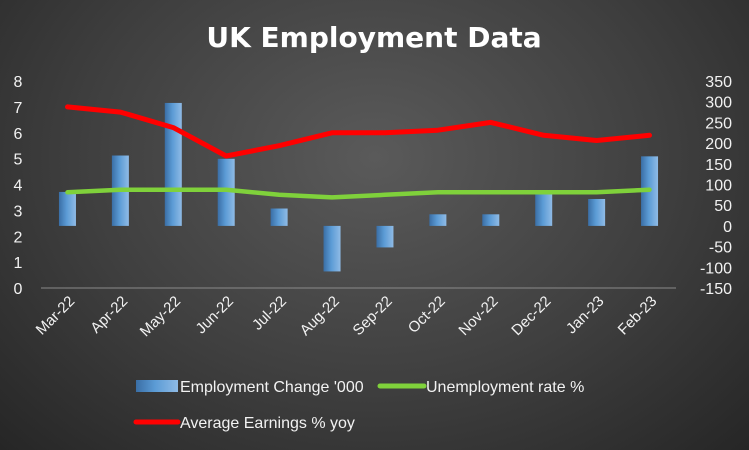 The width and height of the screenshot is (749, 450). What do you see at coordinates (531, 316) in the screenshot?
I see `x-tick-label: Dec-22` at bounding box center [531, 316].